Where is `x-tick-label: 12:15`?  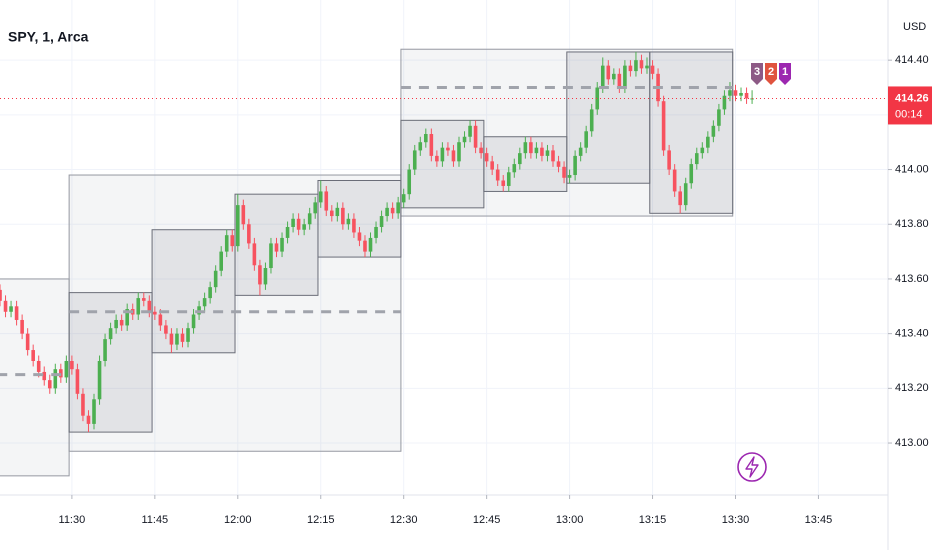
x-tick-label: 12:15 is located at coordinates (321, 520).